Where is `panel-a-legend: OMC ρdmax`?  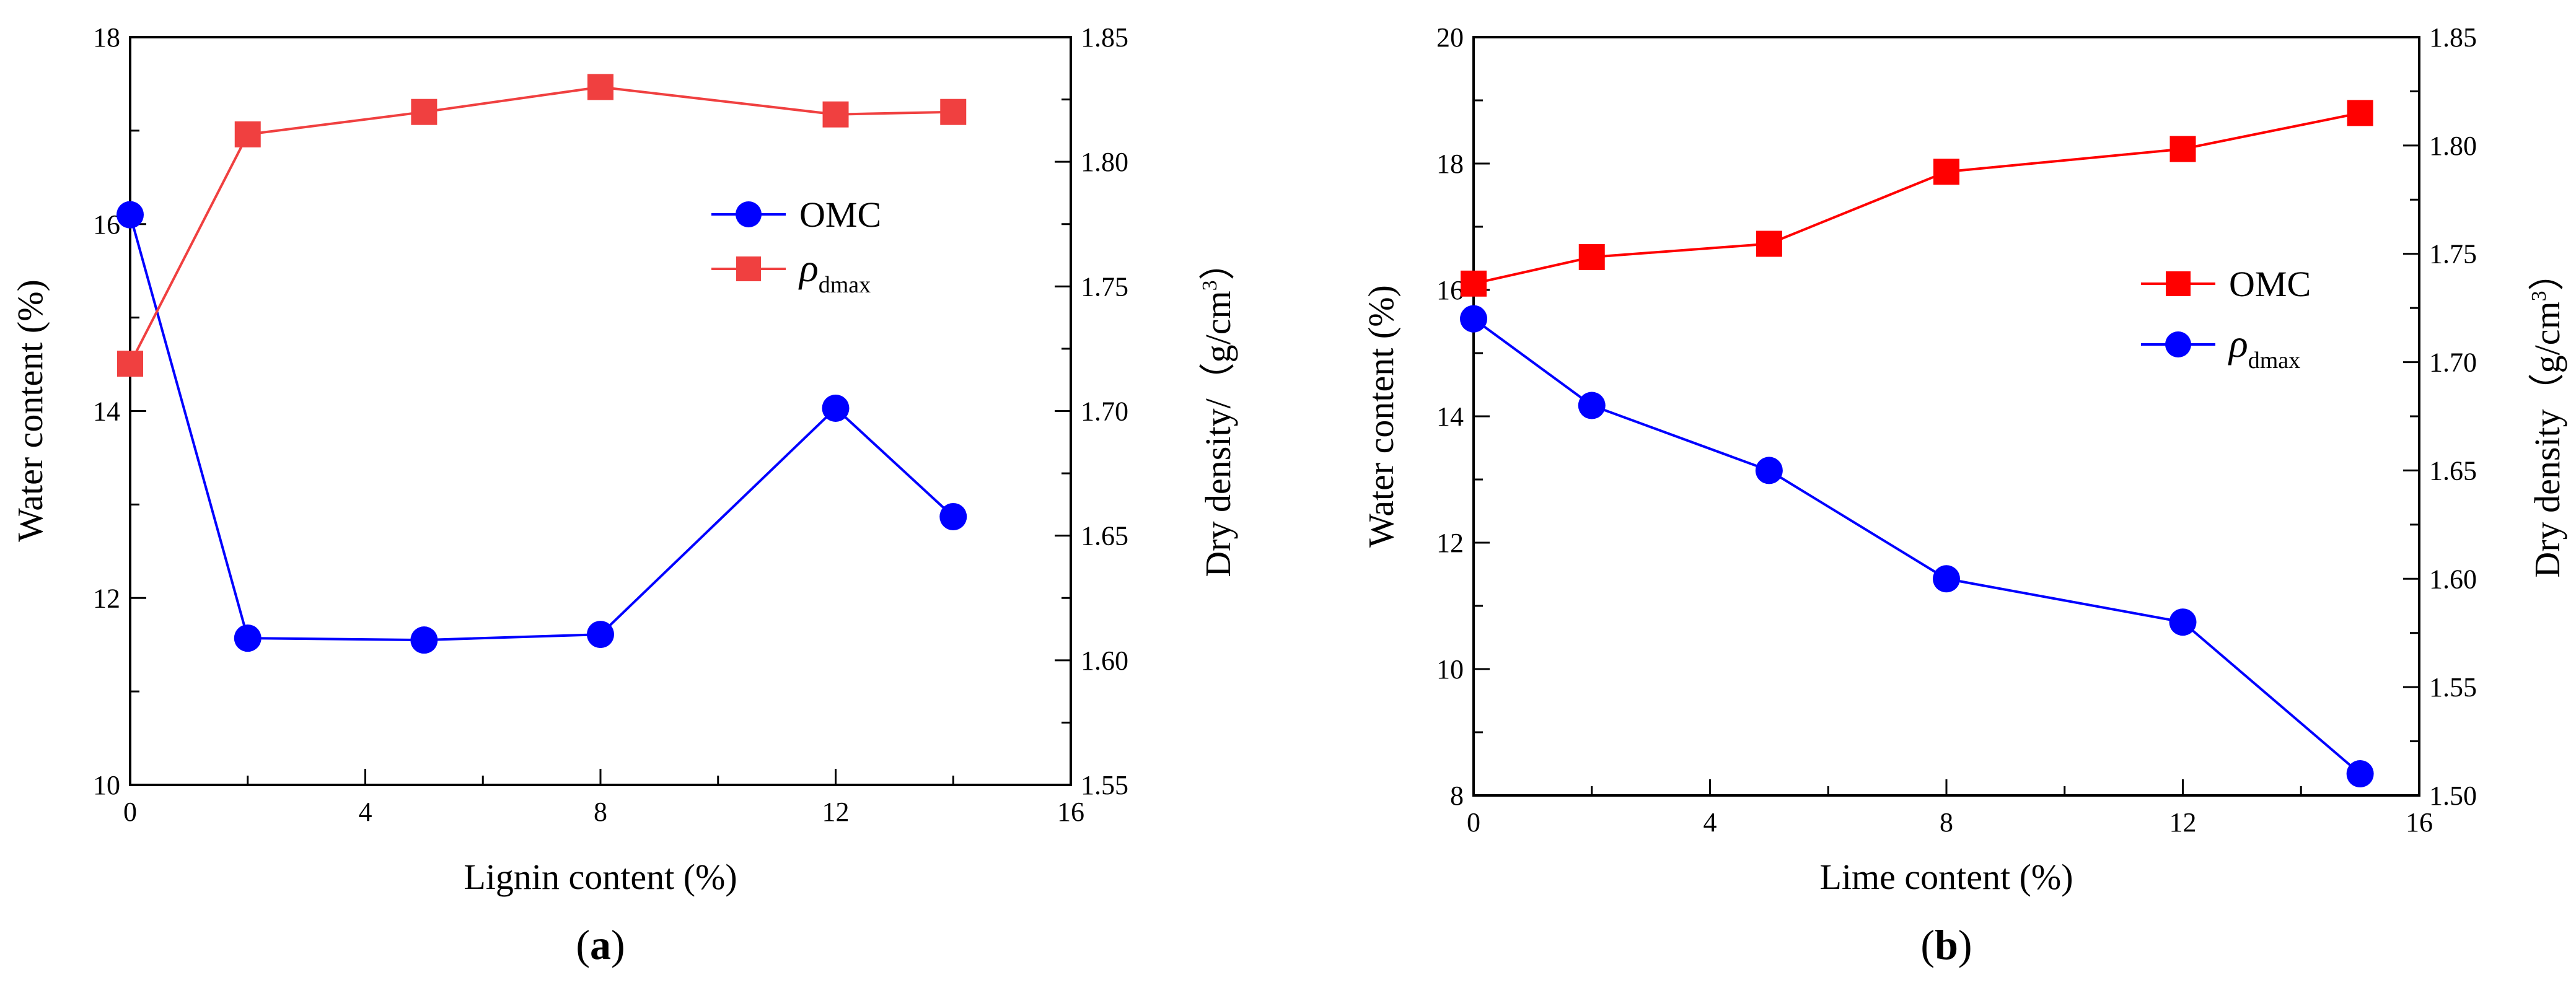 panel-a-legend: OMC ρdmax is located at coordinates (796, 246).